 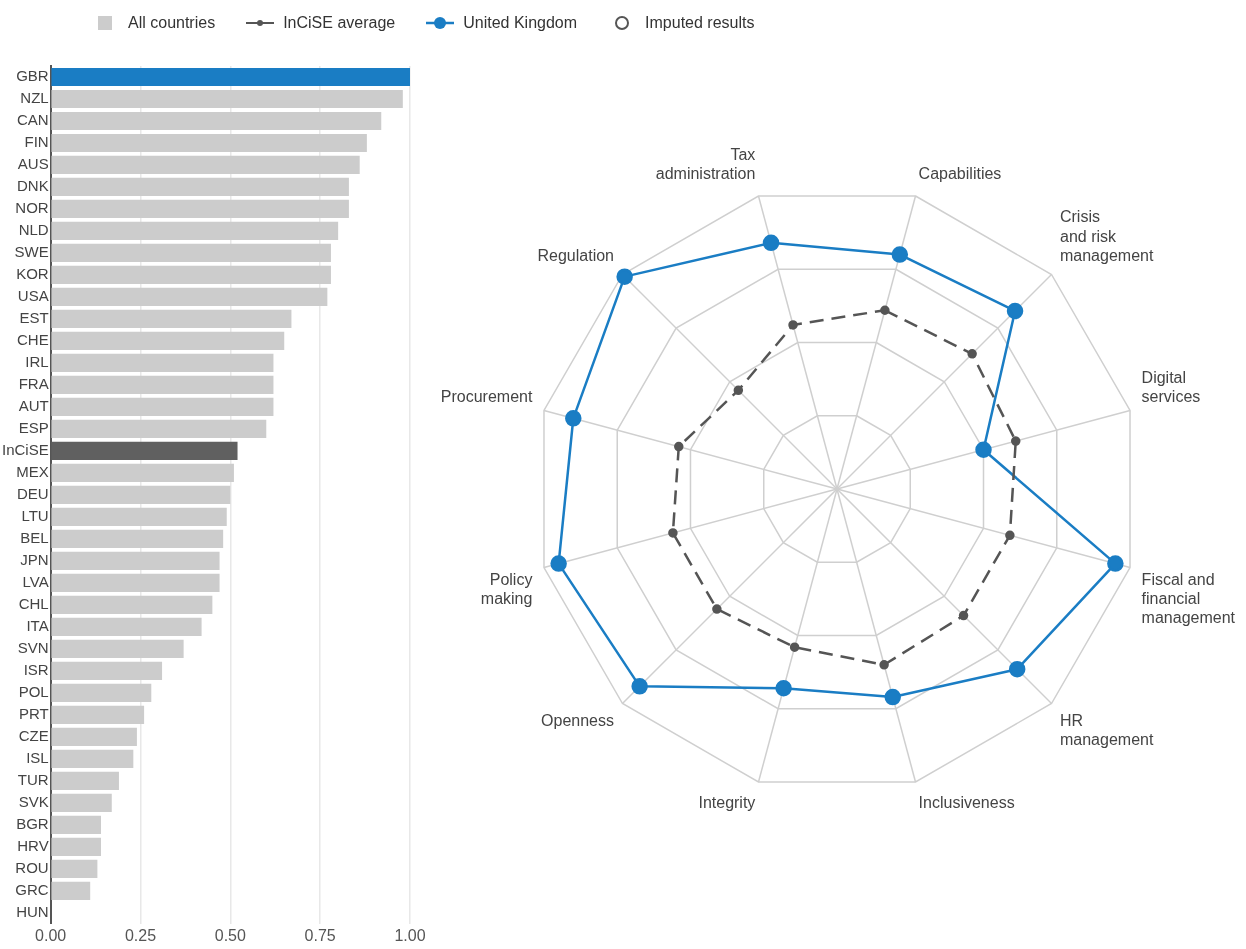 What do you see at coordinates (33, 230) in the screenshot?
I see `y-tick-label: NLD` at bounding box center [33, 230].